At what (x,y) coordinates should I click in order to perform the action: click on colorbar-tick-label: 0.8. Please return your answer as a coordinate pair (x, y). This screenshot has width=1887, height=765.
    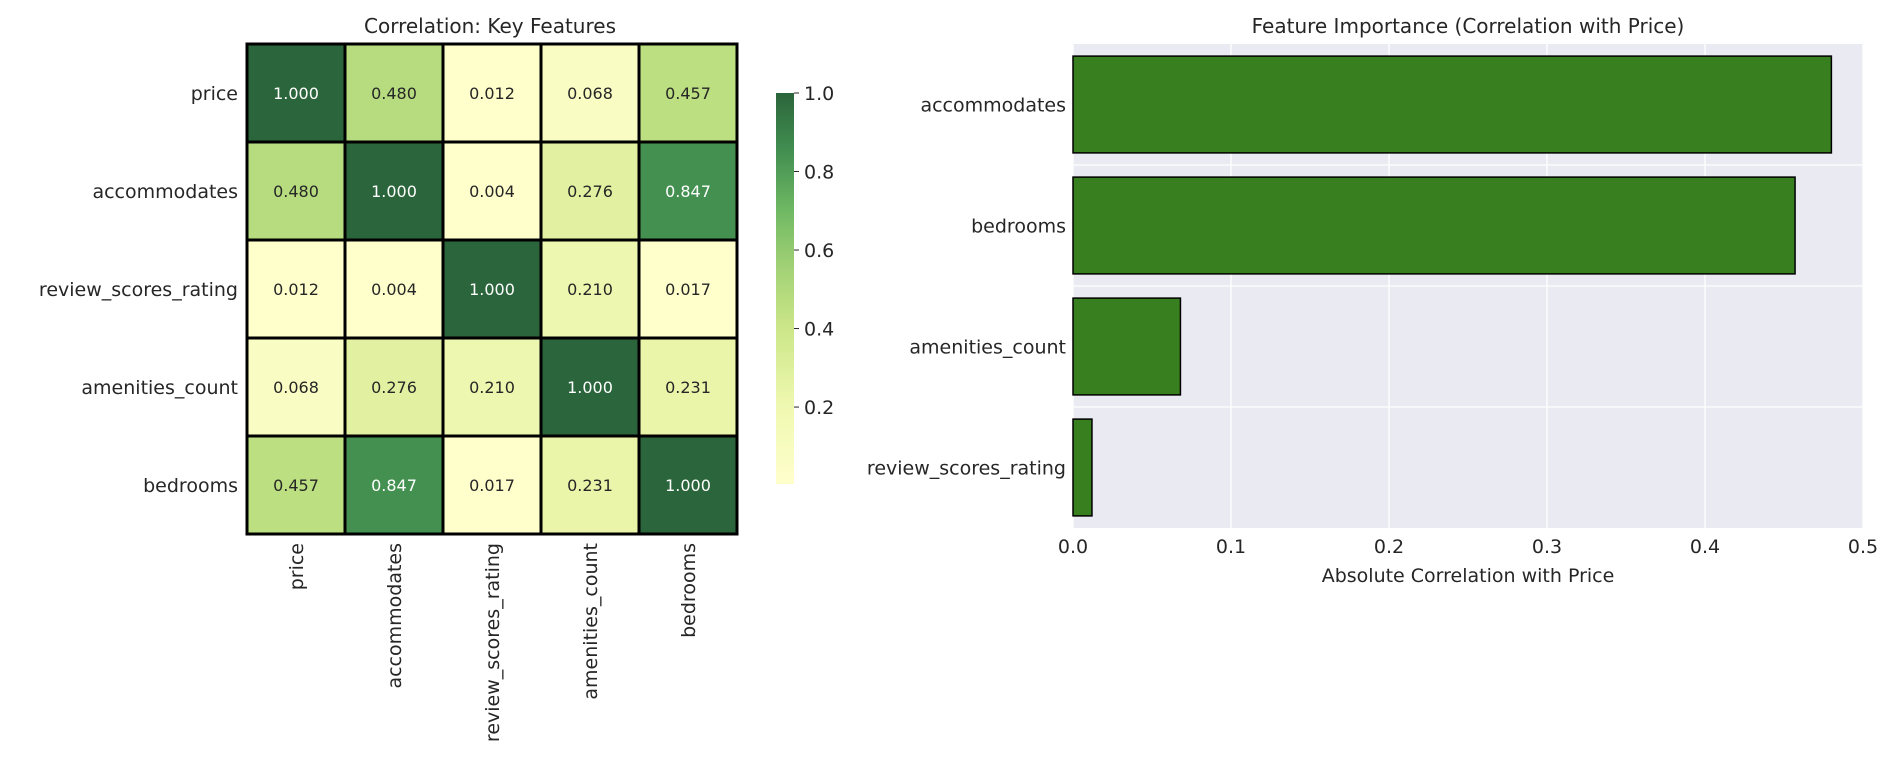
    Looking at the image, I should click on (819, 173).